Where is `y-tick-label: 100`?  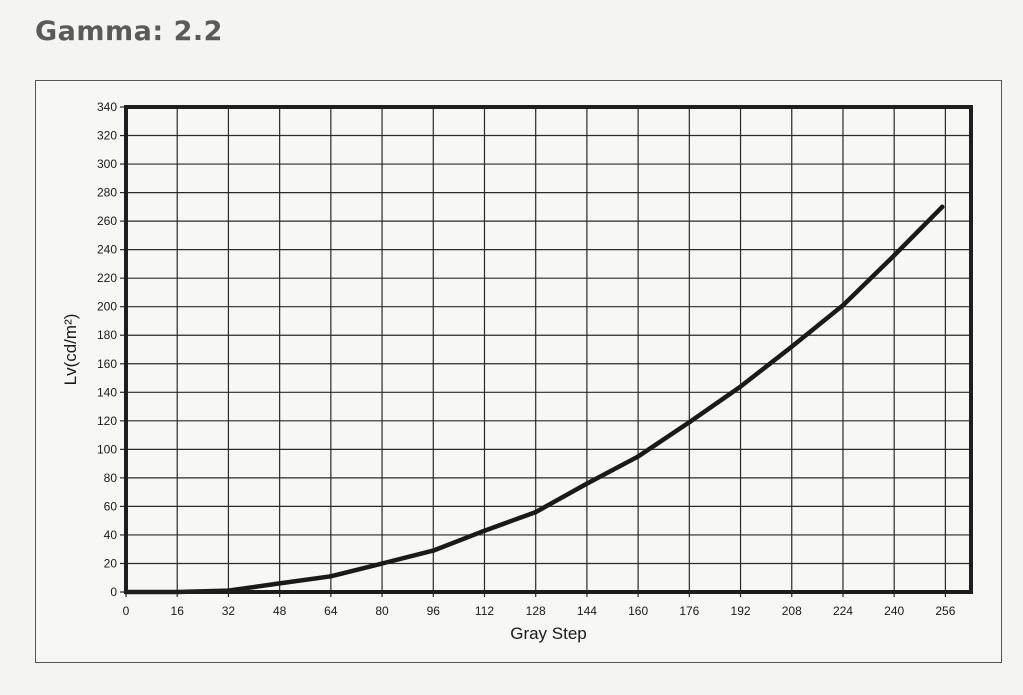 y-tick-label: 100 is located at coordinates (107, 449).